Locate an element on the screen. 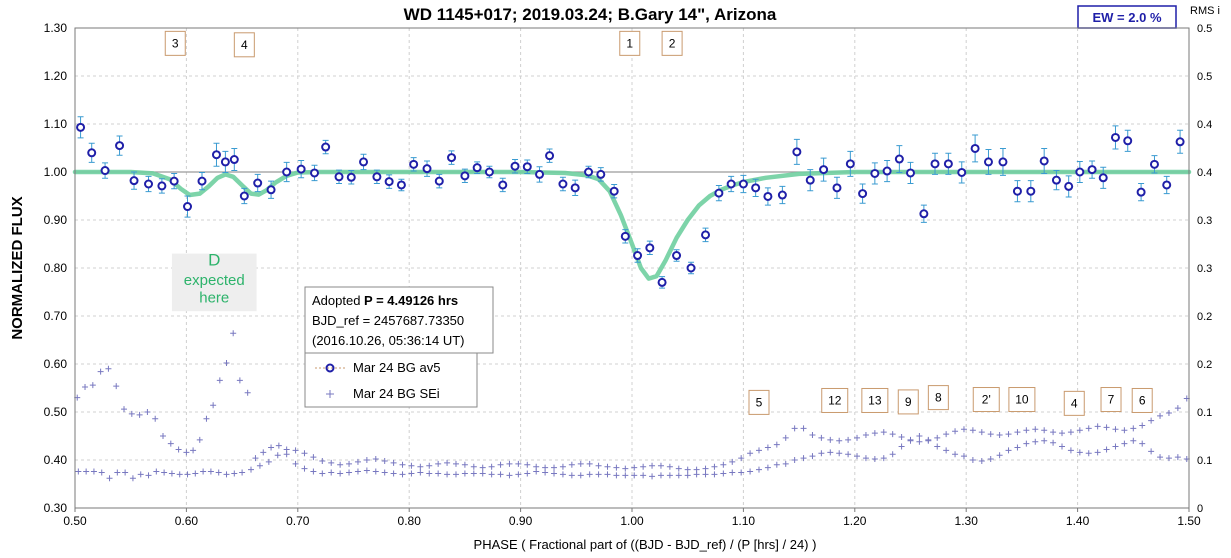 This screenshot has height=558, width=1231. dip-label: 2 is located at coordinates (672, 43).